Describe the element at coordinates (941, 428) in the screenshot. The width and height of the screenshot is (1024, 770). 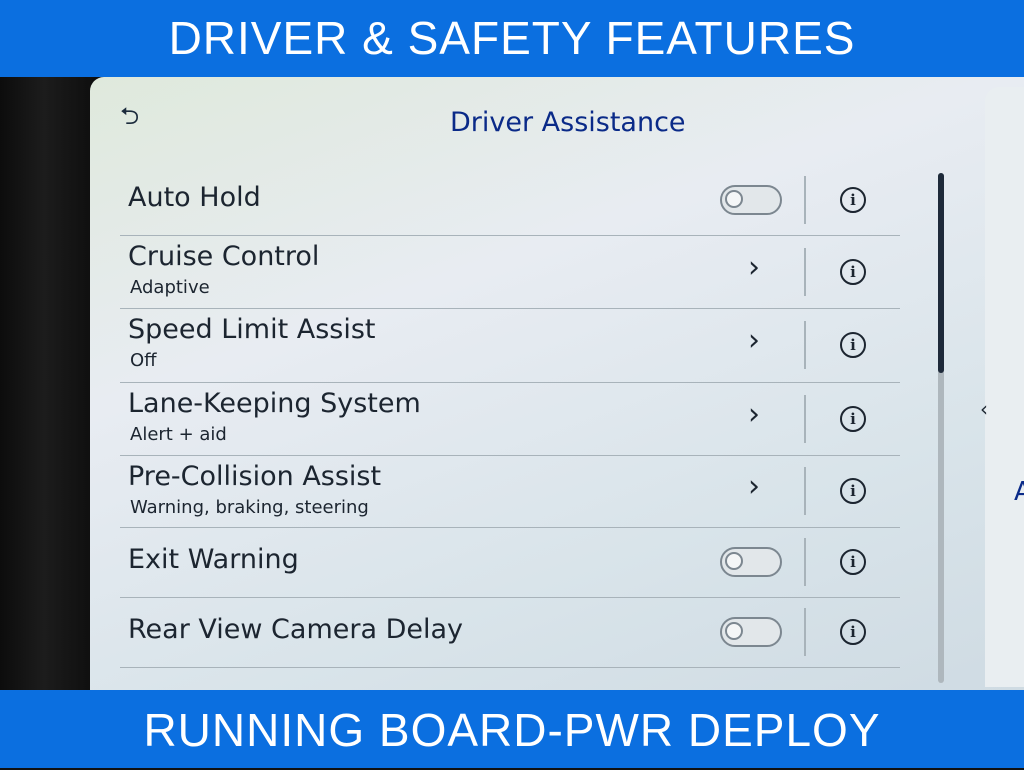
I see `scrollbar` at that location.